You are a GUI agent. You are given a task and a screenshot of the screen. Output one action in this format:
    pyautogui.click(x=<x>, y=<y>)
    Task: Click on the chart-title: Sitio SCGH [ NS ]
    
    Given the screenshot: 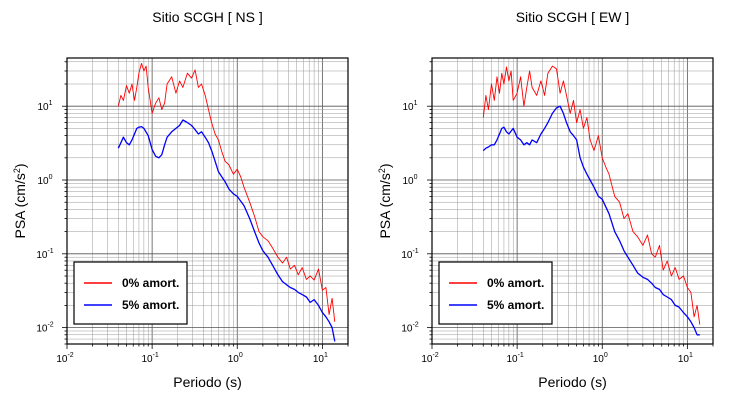 What is the action you would take?
    pyautogui.click(x=207, y=17)
    